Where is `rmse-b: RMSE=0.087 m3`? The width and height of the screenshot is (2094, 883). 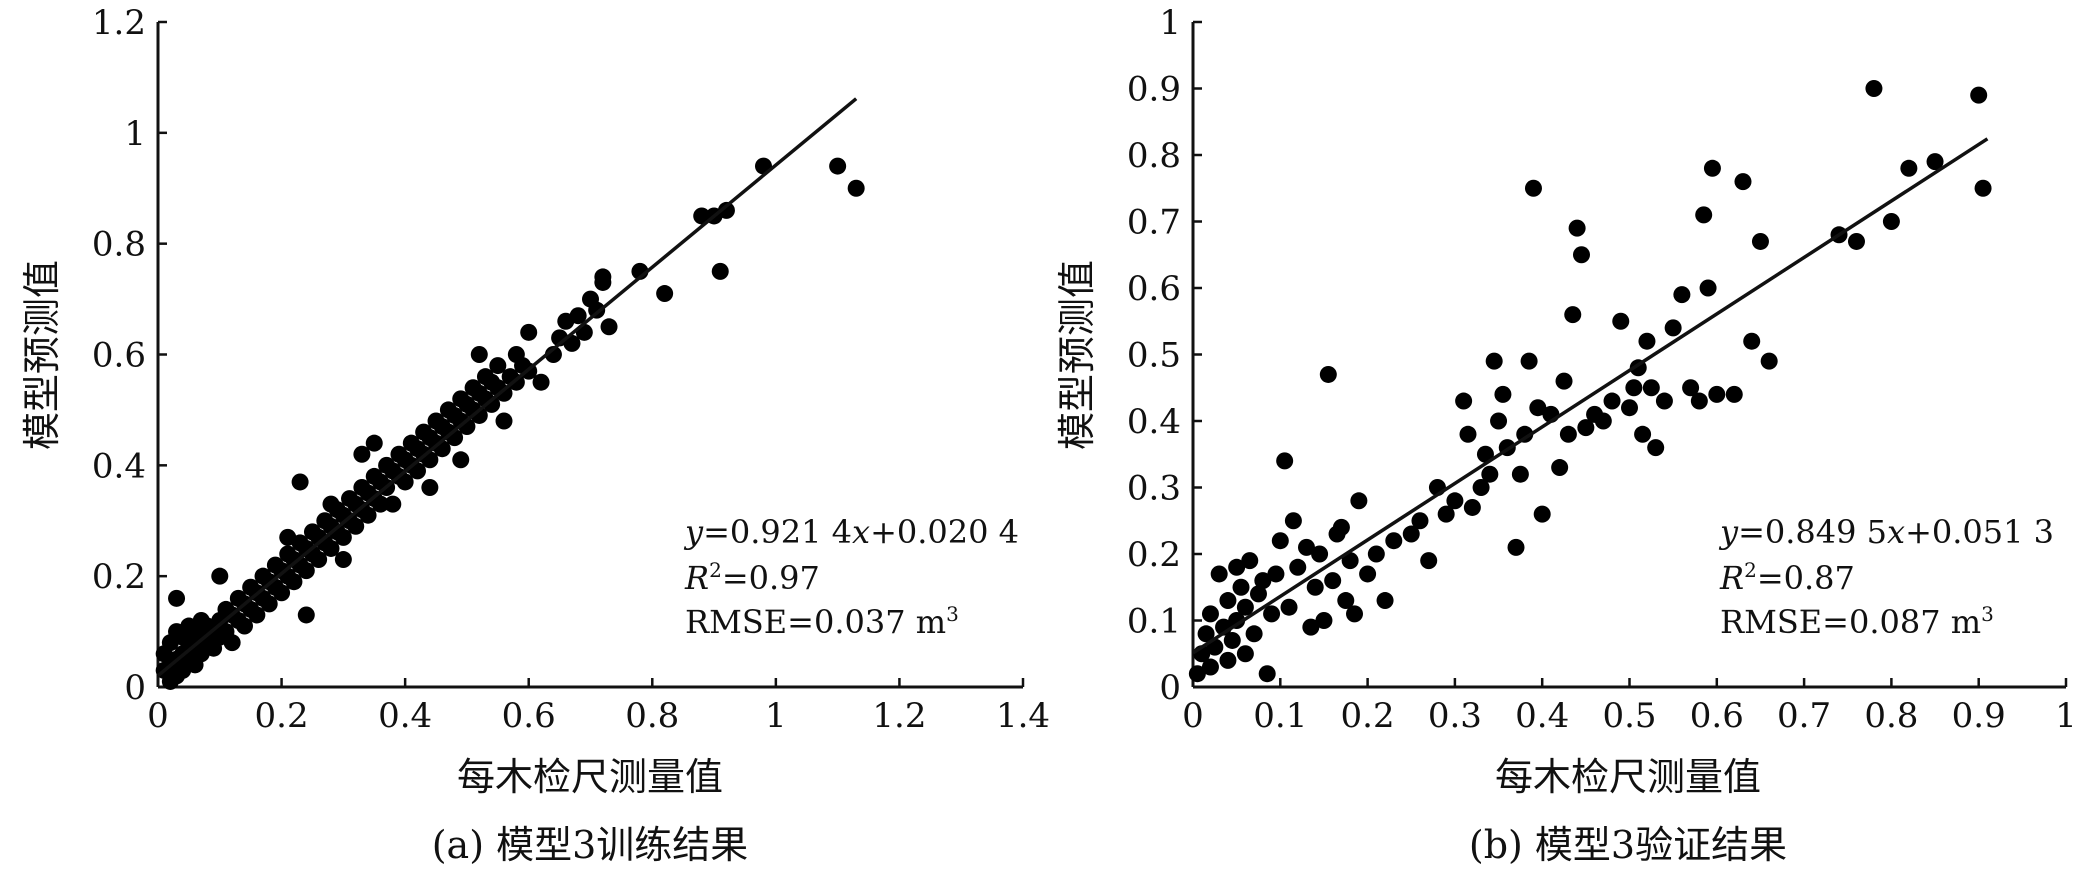
rmse-b: RMSE=0.087 m3 is located at coordinates (1857, 621).